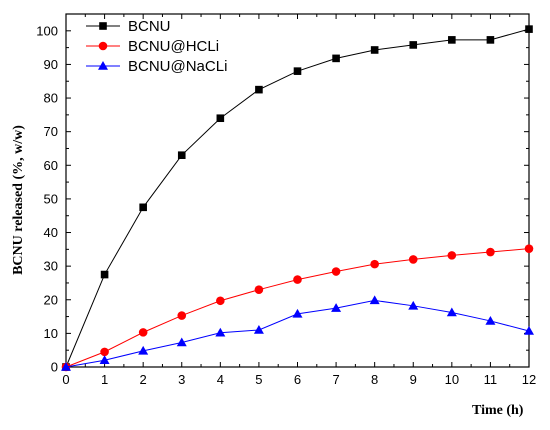  I want to click on y-tick-label: 30, so click(51, 266).